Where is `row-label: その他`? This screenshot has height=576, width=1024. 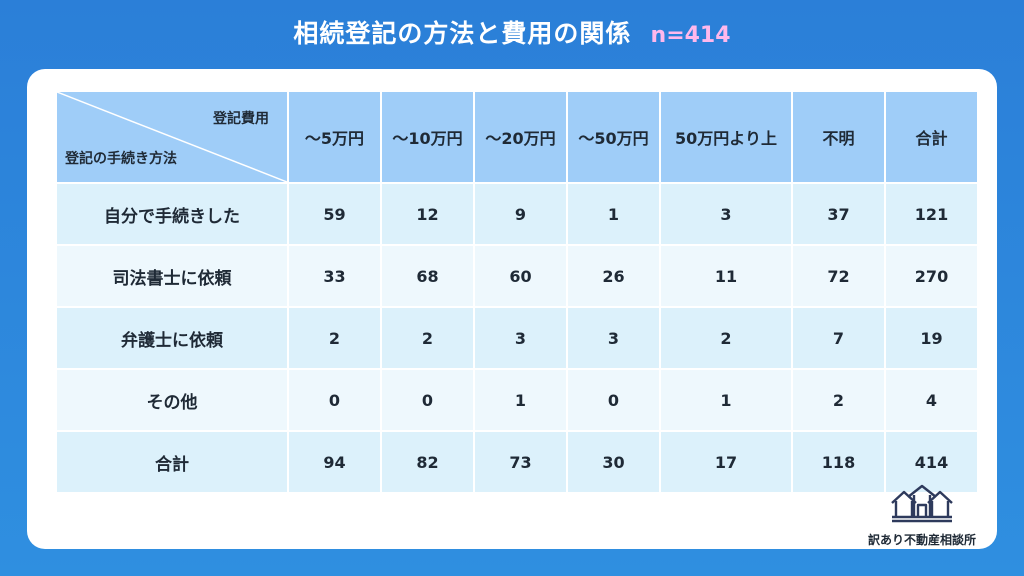
row-label: その他 is located at coordinates (172, 400).